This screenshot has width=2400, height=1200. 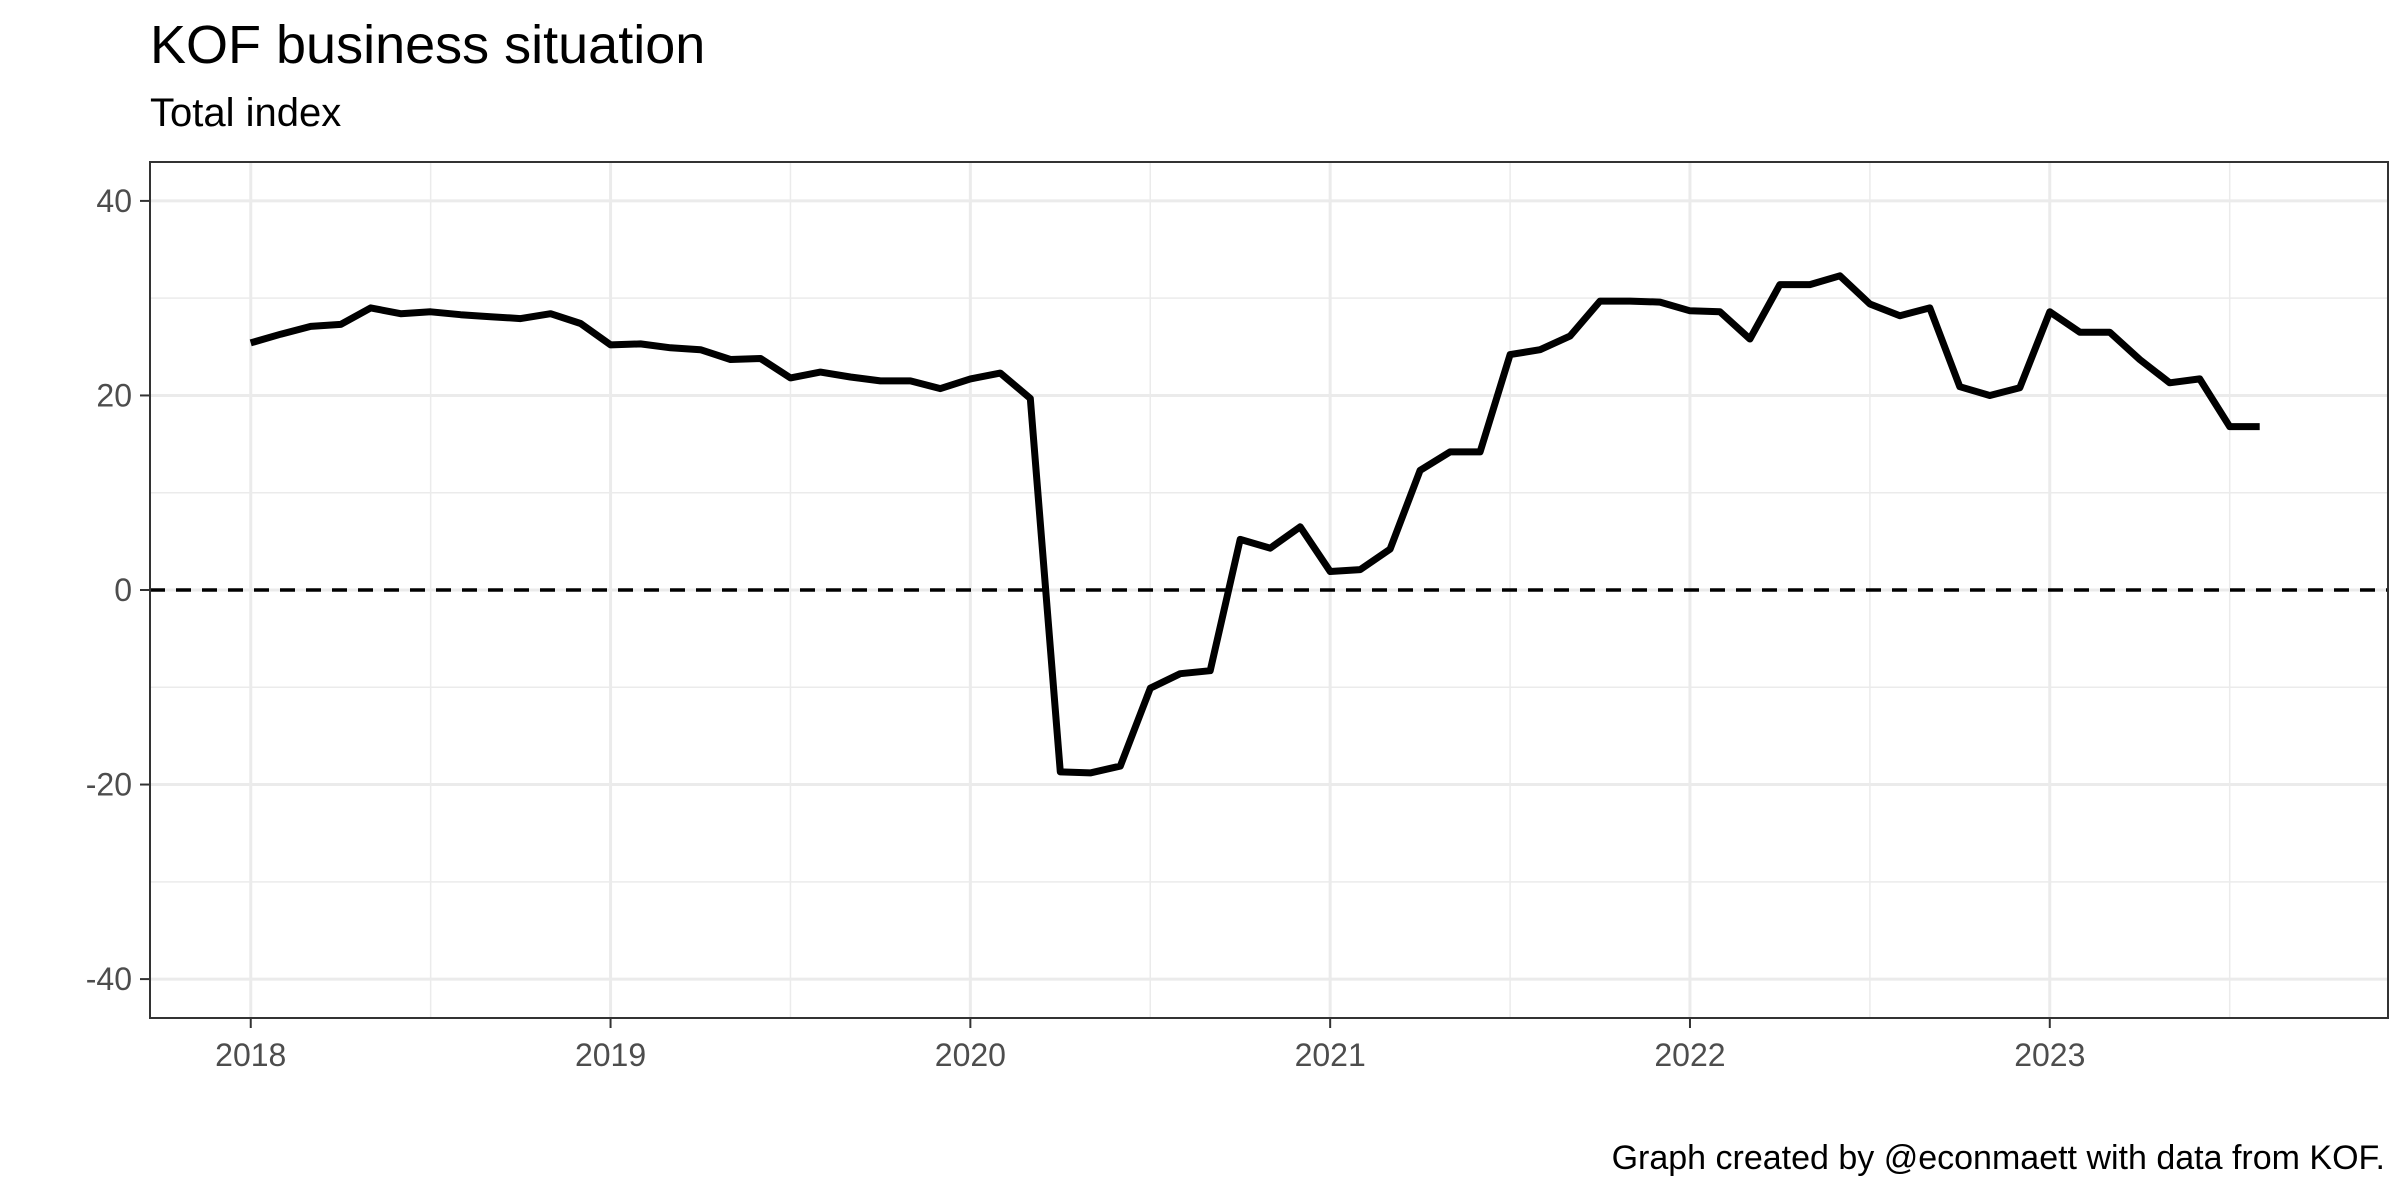 I want to click on x-axis: 2018 2019 2020 2021 2022 2023, so click(x=1150, y=1045).